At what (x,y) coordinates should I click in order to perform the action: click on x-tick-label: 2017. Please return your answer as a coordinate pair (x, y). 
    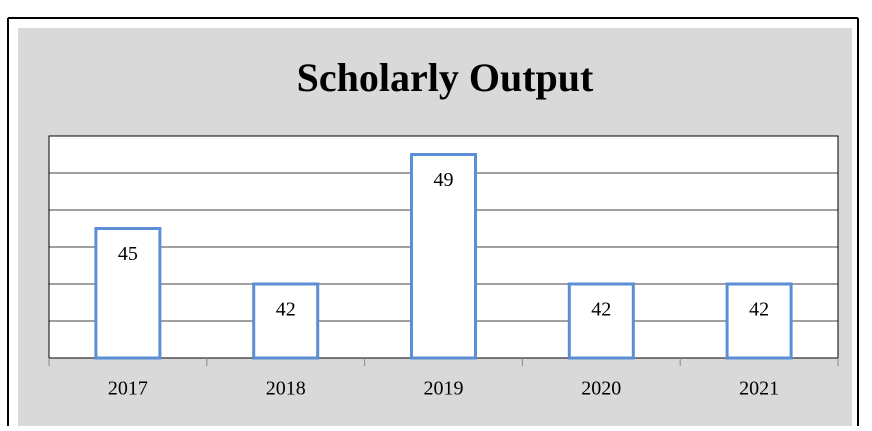
    Looking at the image, I should click on (128, 389).